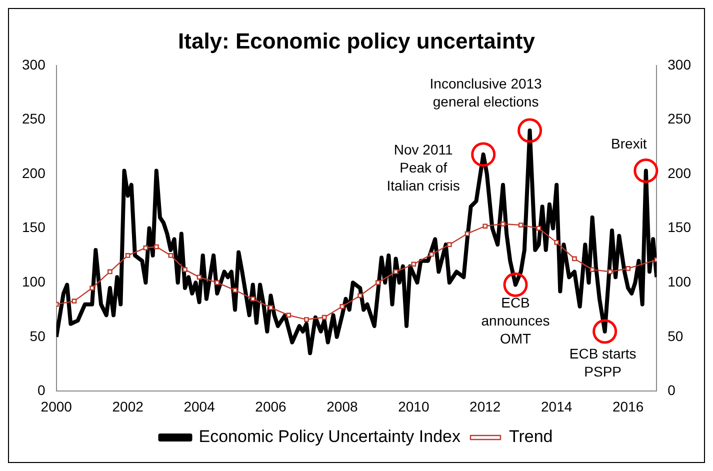  What do you see at coordinates (423, 167) in the screenshot?
I see `annotation: Nov 2011 Peak of Italian crisis` at bounding box center [423, 167].